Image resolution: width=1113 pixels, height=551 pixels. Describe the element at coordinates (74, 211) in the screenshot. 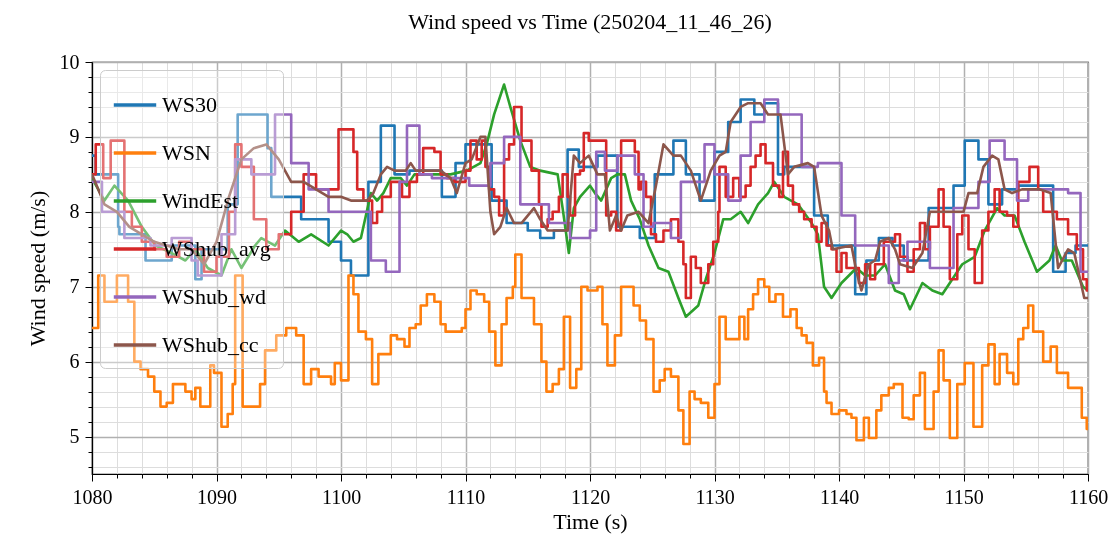

I see `y-tick-label: 8` at that location.